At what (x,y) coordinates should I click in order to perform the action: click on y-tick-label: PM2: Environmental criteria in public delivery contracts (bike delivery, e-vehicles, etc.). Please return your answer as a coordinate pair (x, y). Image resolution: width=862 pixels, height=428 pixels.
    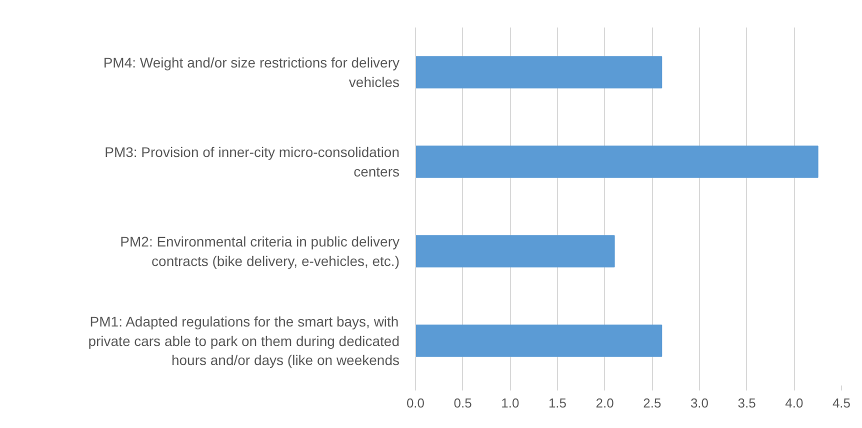
    Looking at the image, I should click on (260, 251).